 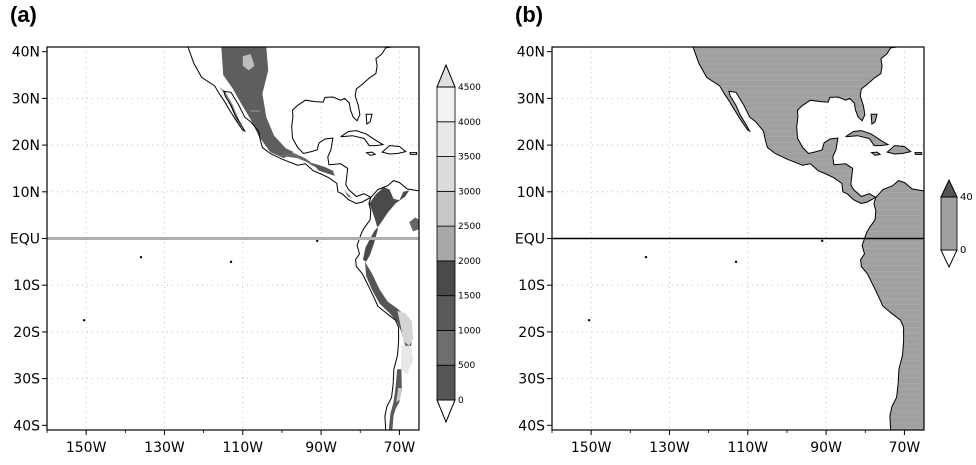 I want to click on colorbar-label: 4000, so click(x=469, y=123).